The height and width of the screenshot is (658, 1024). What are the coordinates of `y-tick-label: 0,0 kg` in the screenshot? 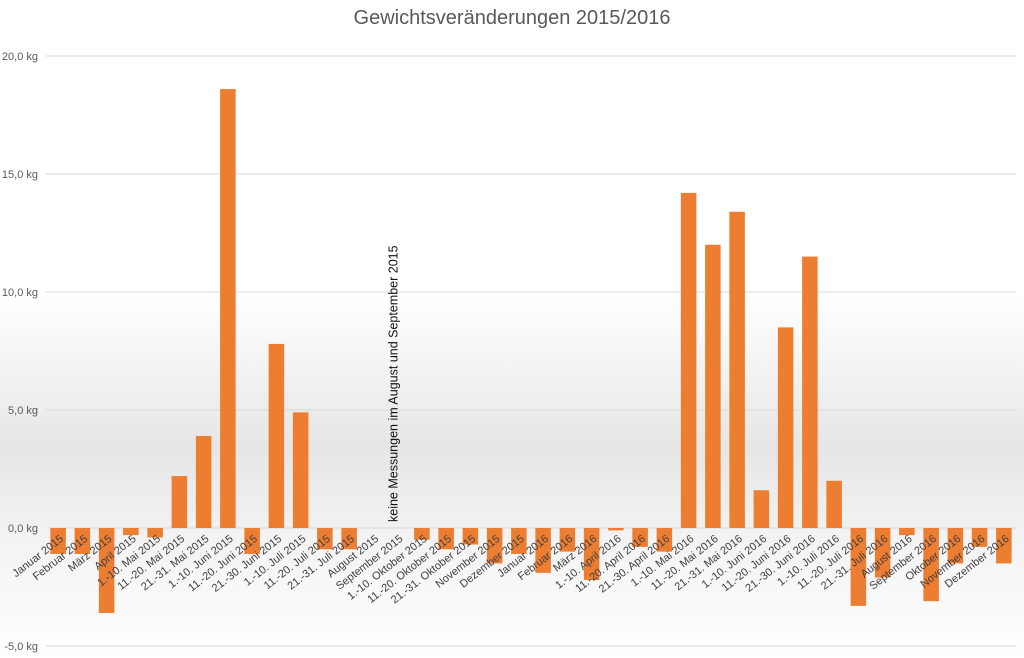 It's located at (23, 529).